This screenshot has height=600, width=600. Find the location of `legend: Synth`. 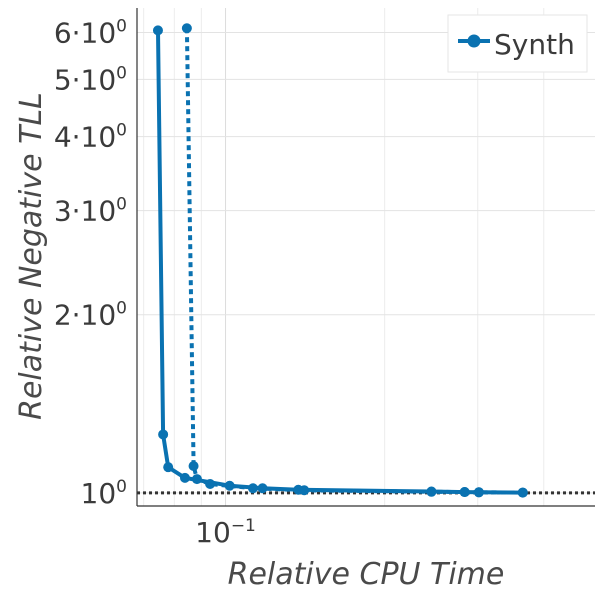

legend: Synth is located at coordinates (517, 43).